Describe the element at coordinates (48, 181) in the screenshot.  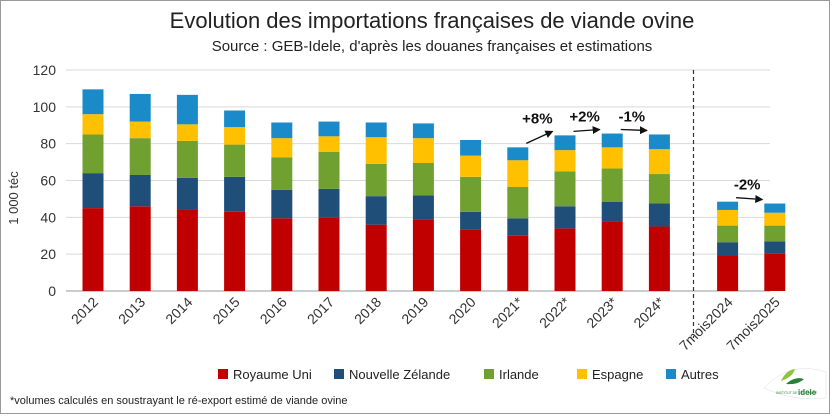
I see `y-tick-label: 60` at that location.